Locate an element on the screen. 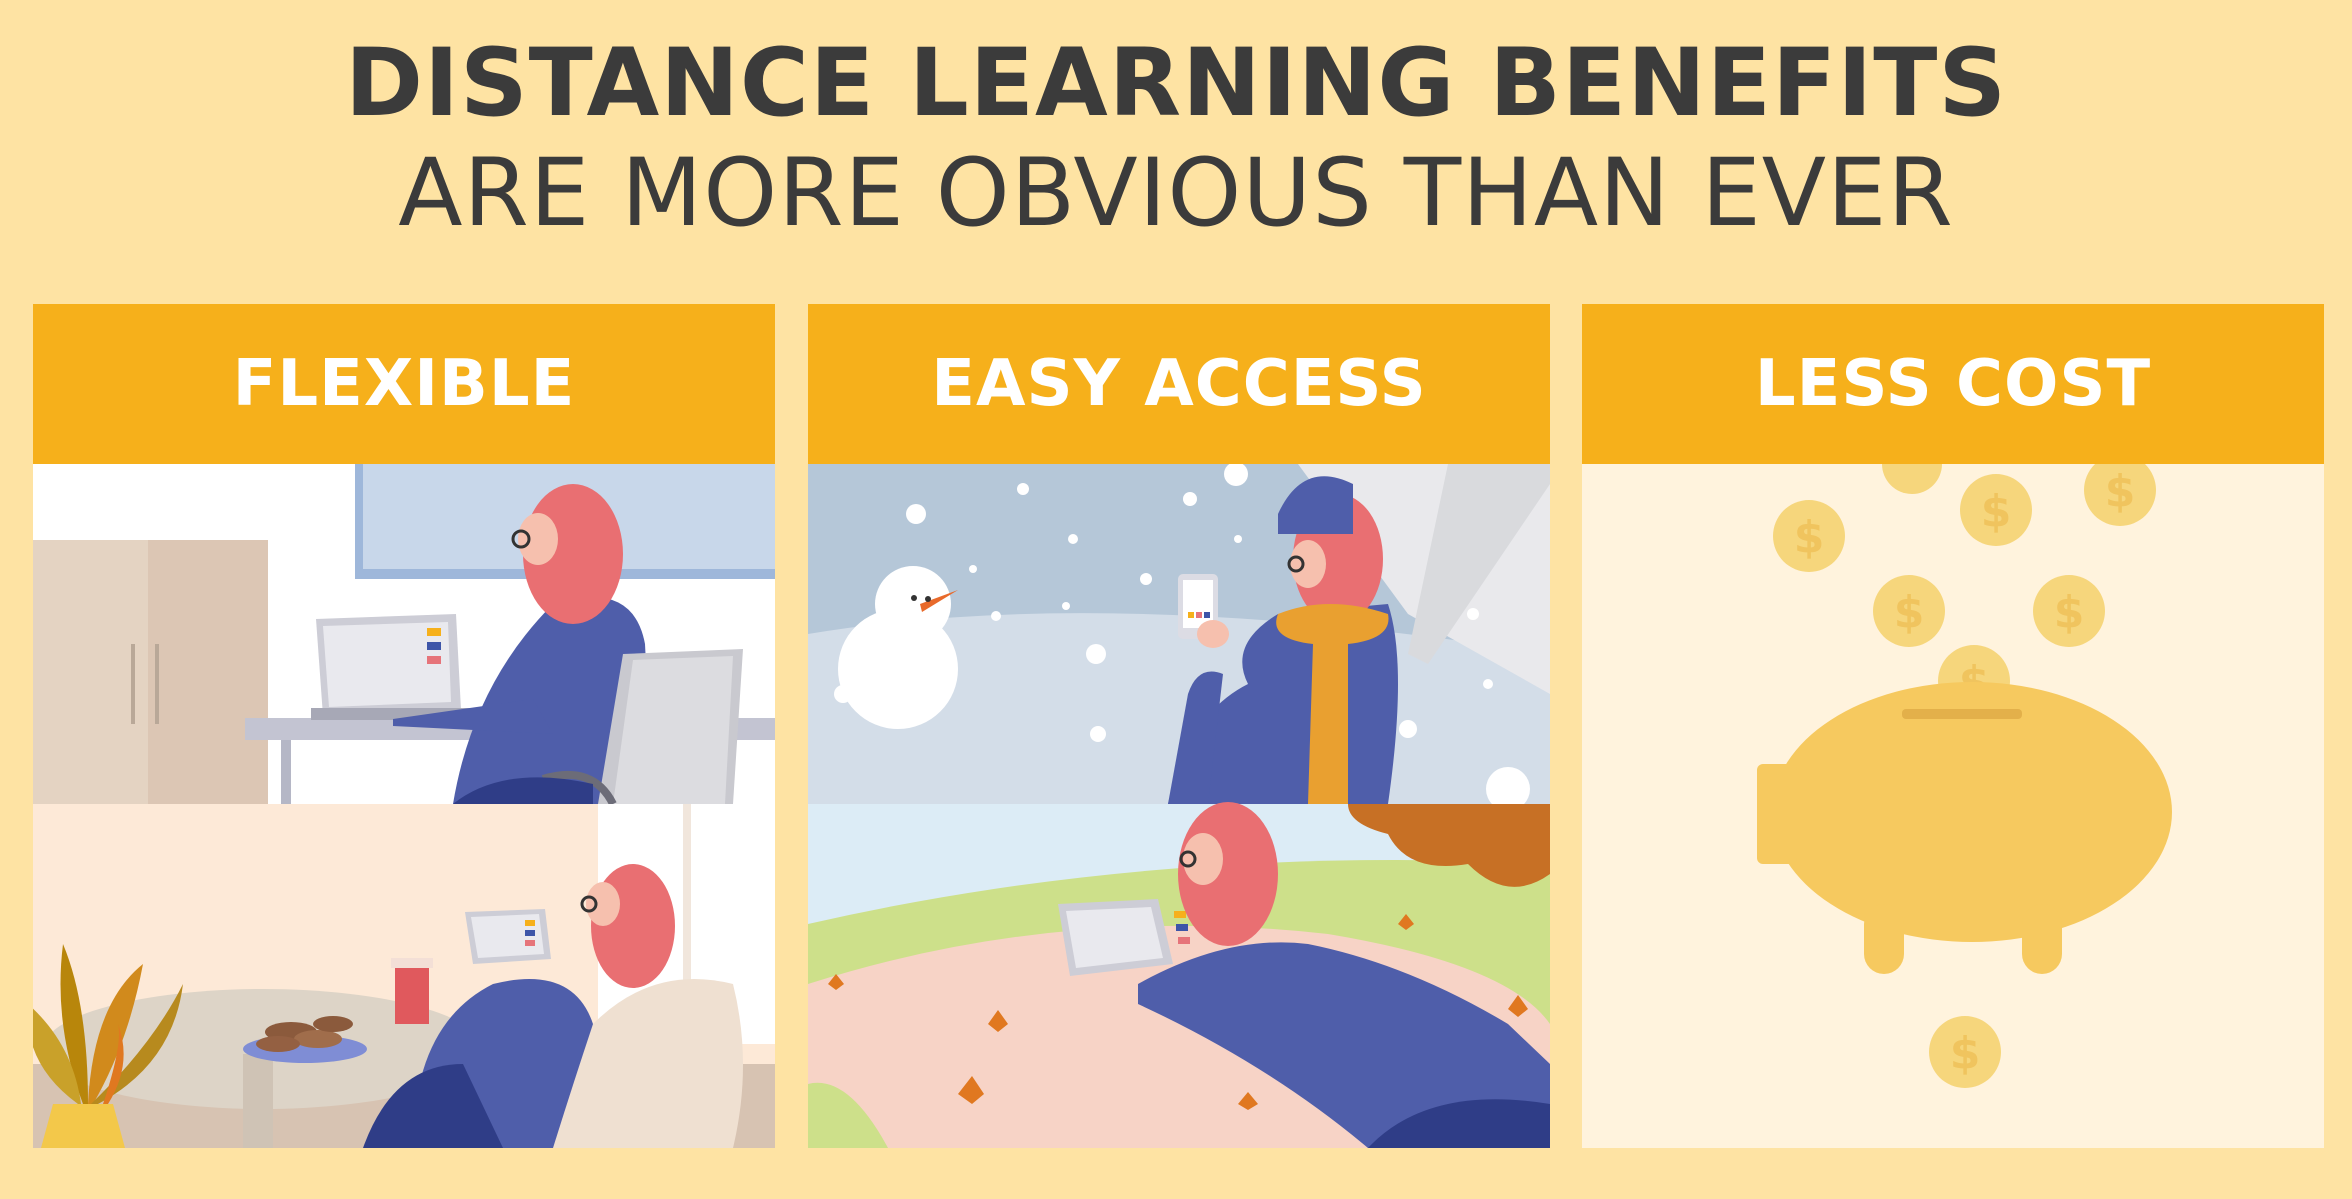  panel-header: FLEXIBLE is located at coordinates (404, 384).